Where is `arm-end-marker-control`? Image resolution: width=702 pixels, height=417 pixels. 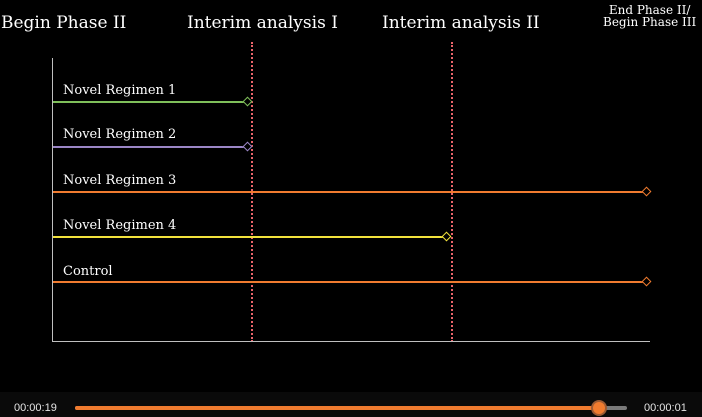 arm-end-marker-control is located at coordinates (646, 281).